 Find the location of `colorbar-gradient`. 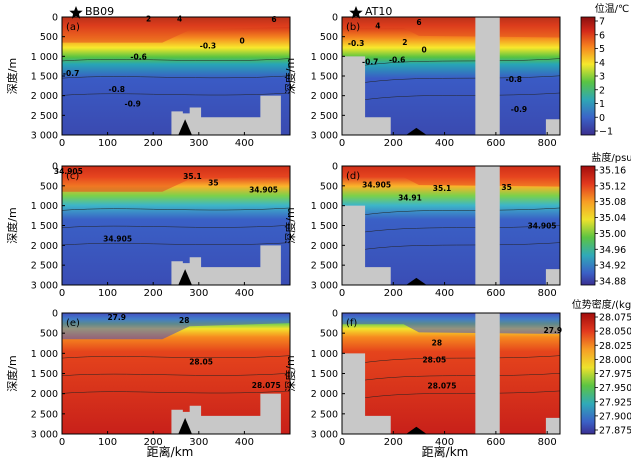

colorbar-gradient is located at coordinates (588, 225).